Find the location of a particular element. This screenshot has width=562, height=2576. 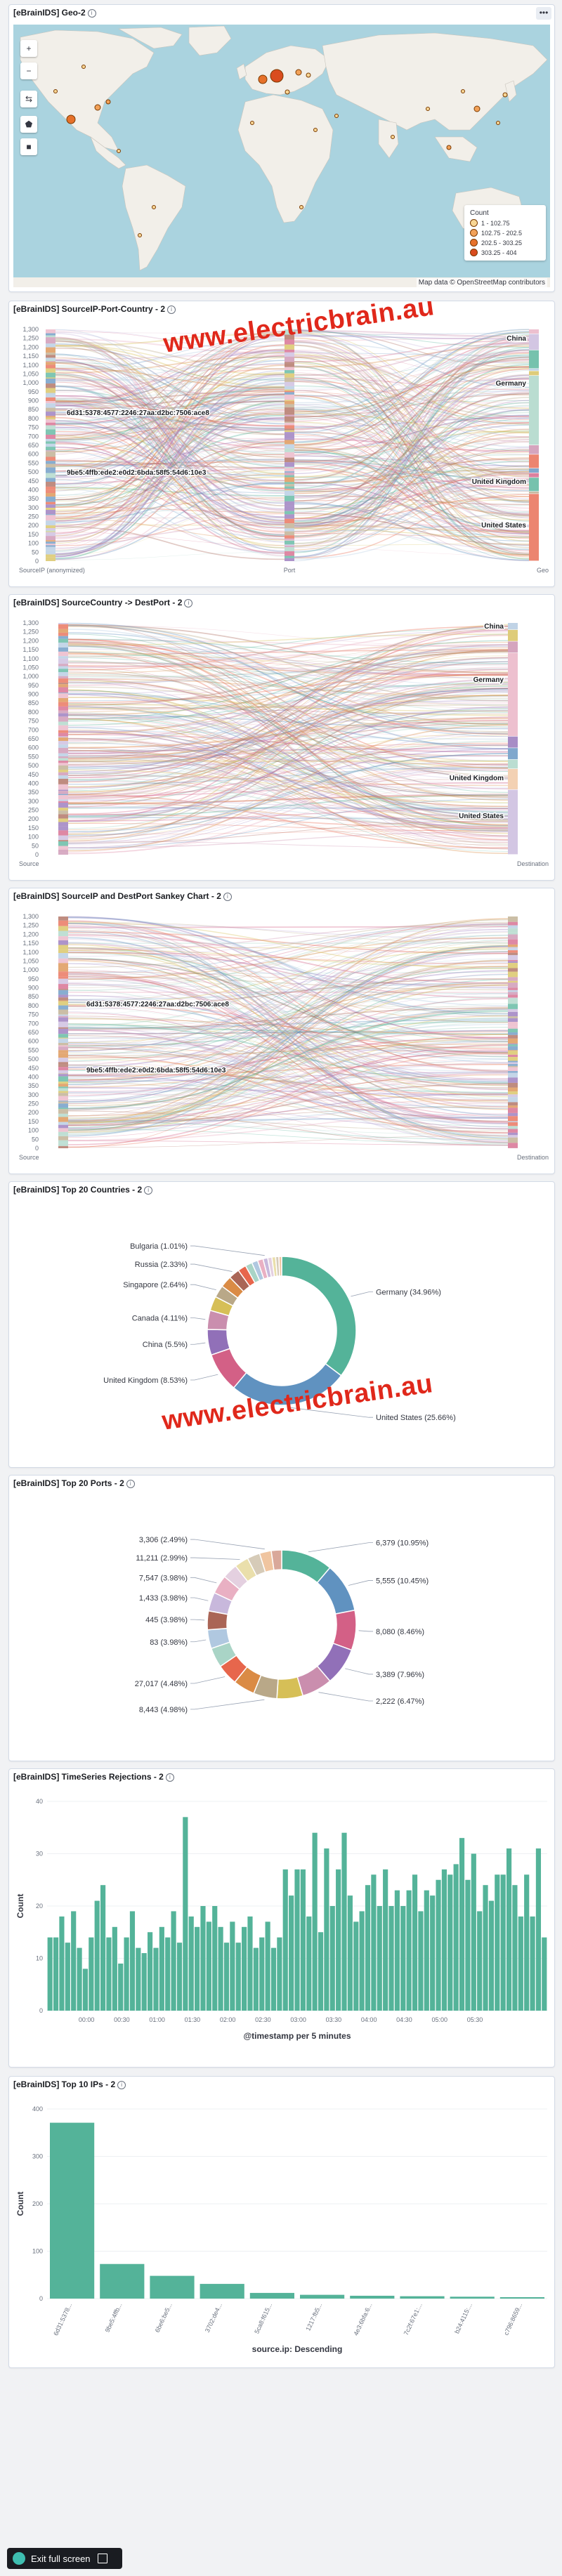

donut-leader-line is located at coordinates (345, 1697).